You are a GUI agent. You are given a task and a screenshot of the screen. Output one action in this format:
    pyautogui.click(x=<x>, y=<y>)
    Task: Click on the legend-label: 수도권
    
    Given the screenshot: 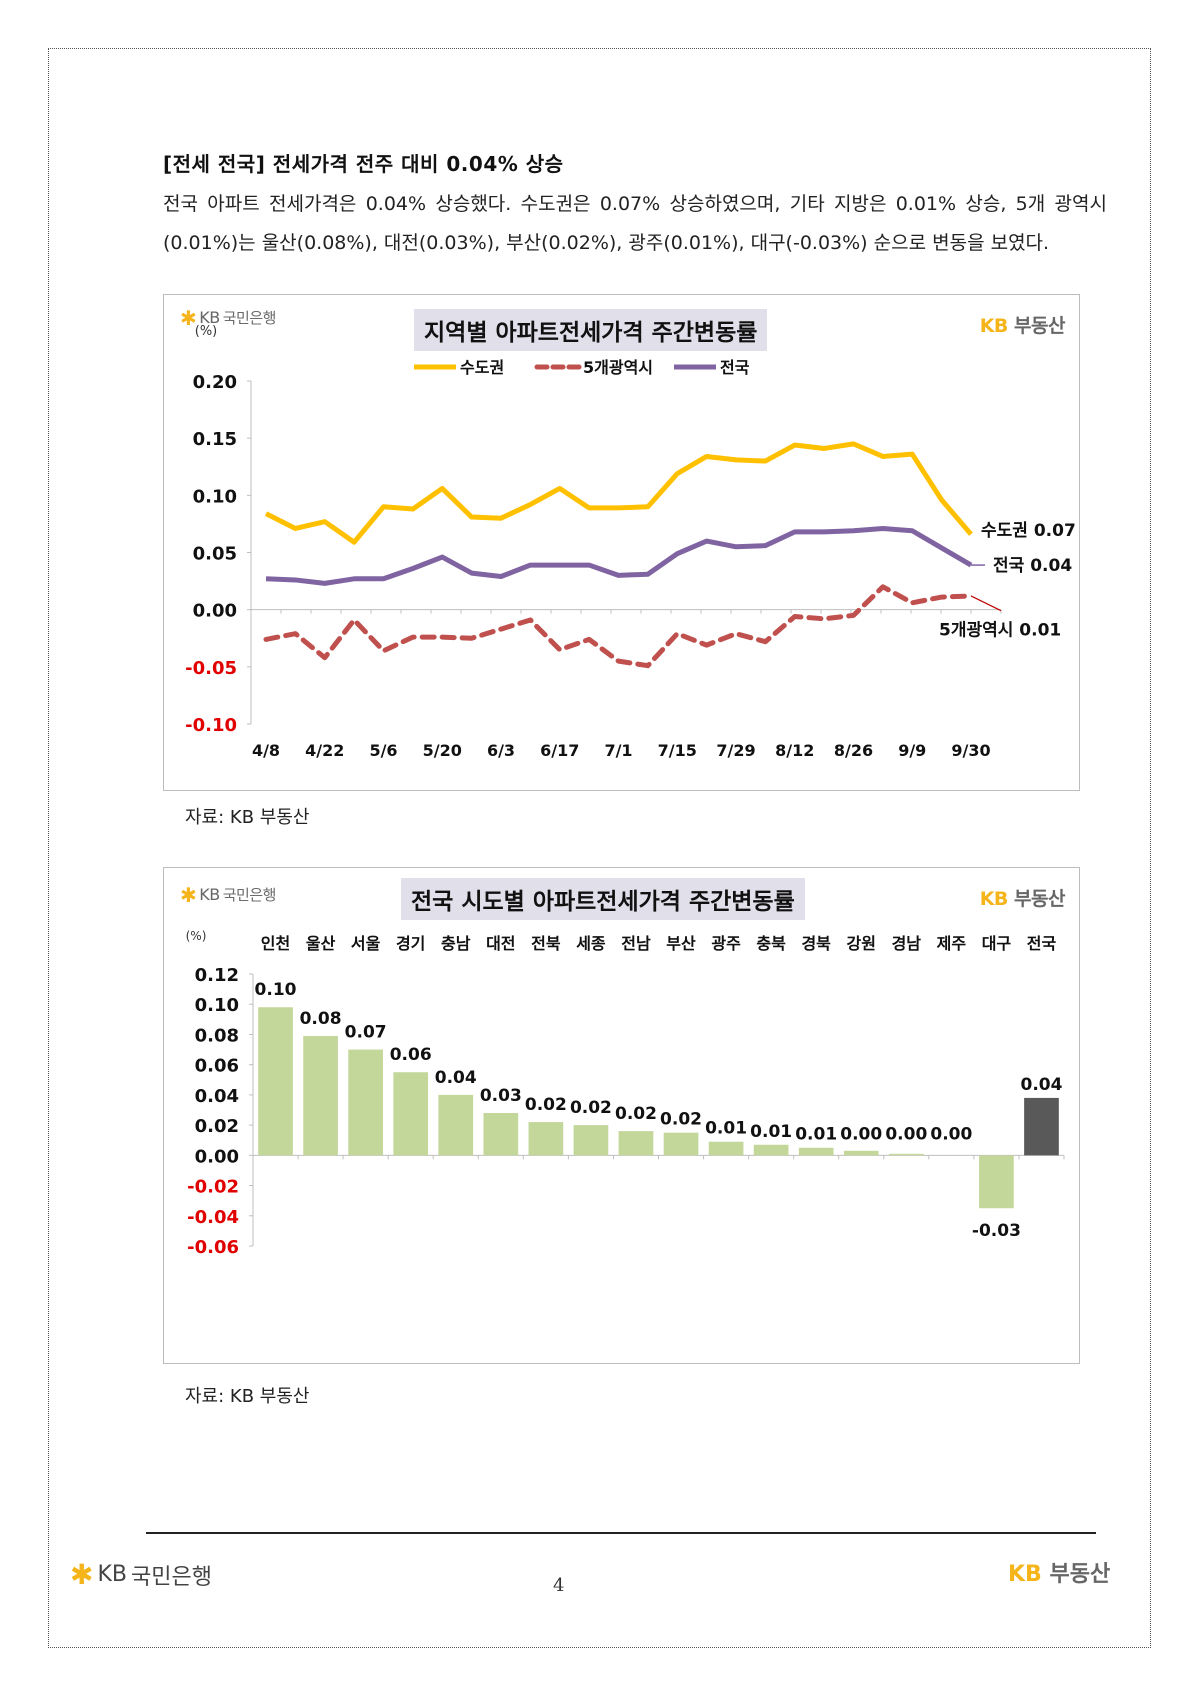 What is the action you would take?
    pyautogui.click(x=482, y=367)
    